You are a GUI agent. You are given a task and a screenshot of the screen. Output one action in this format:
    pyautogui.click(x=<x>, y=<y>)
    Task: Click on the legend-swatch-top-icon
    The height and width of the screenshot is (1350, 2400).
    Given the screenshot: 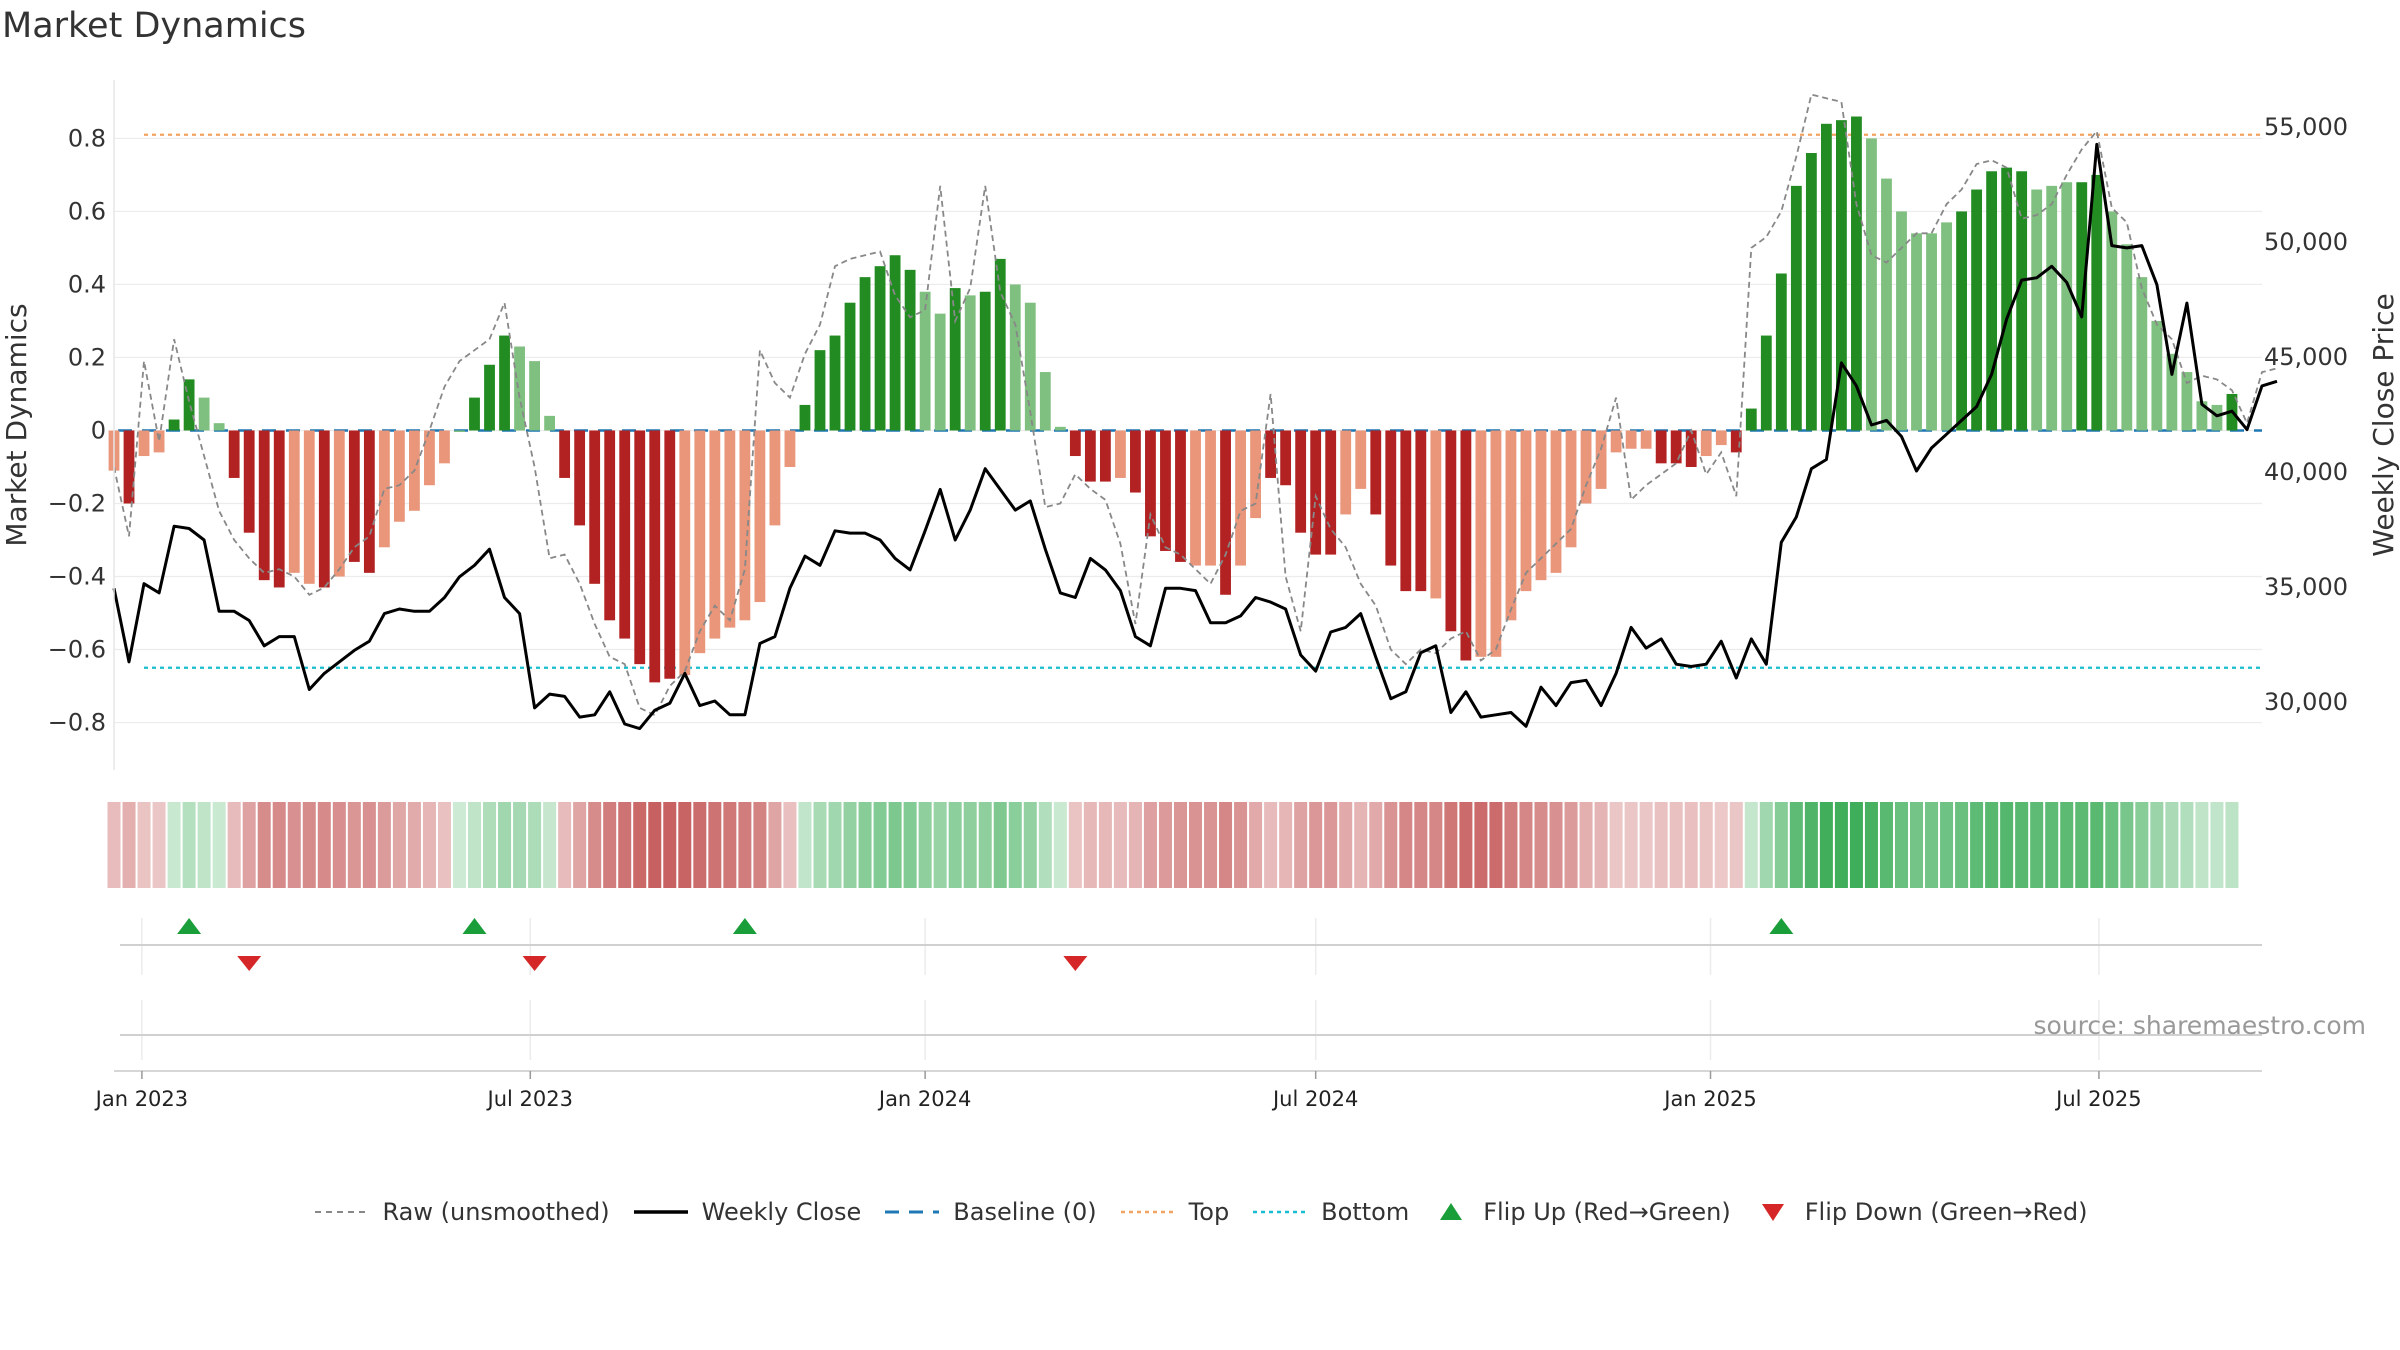 What is the action you would take?
    pyautogui.click(x=1147, y=1212)
    